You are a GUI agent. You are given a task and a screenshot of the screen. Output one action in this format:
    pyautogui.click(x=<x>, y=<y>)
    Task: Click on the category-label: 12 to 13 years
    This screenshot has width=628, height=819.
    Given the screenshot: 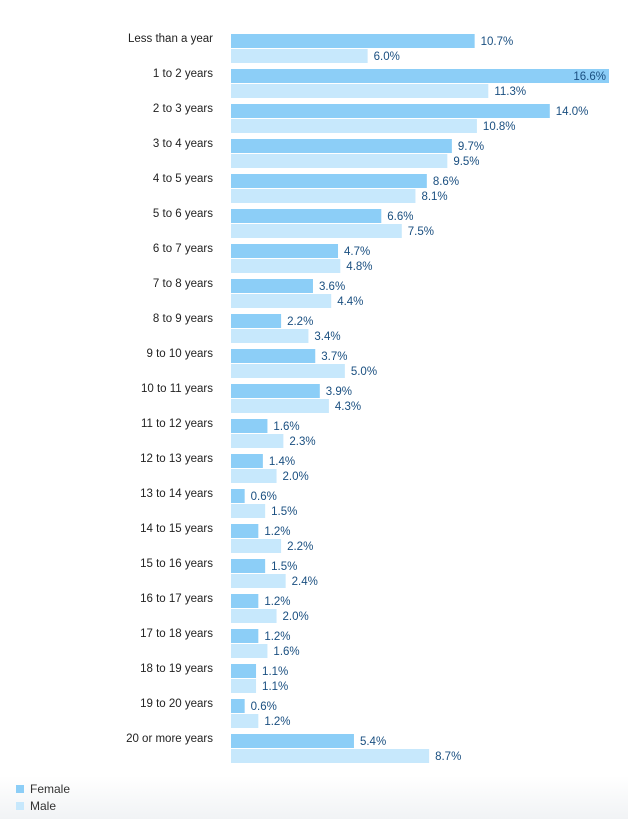 What is the action you would take?
    pyautogui.click(x=176, y=459)
    